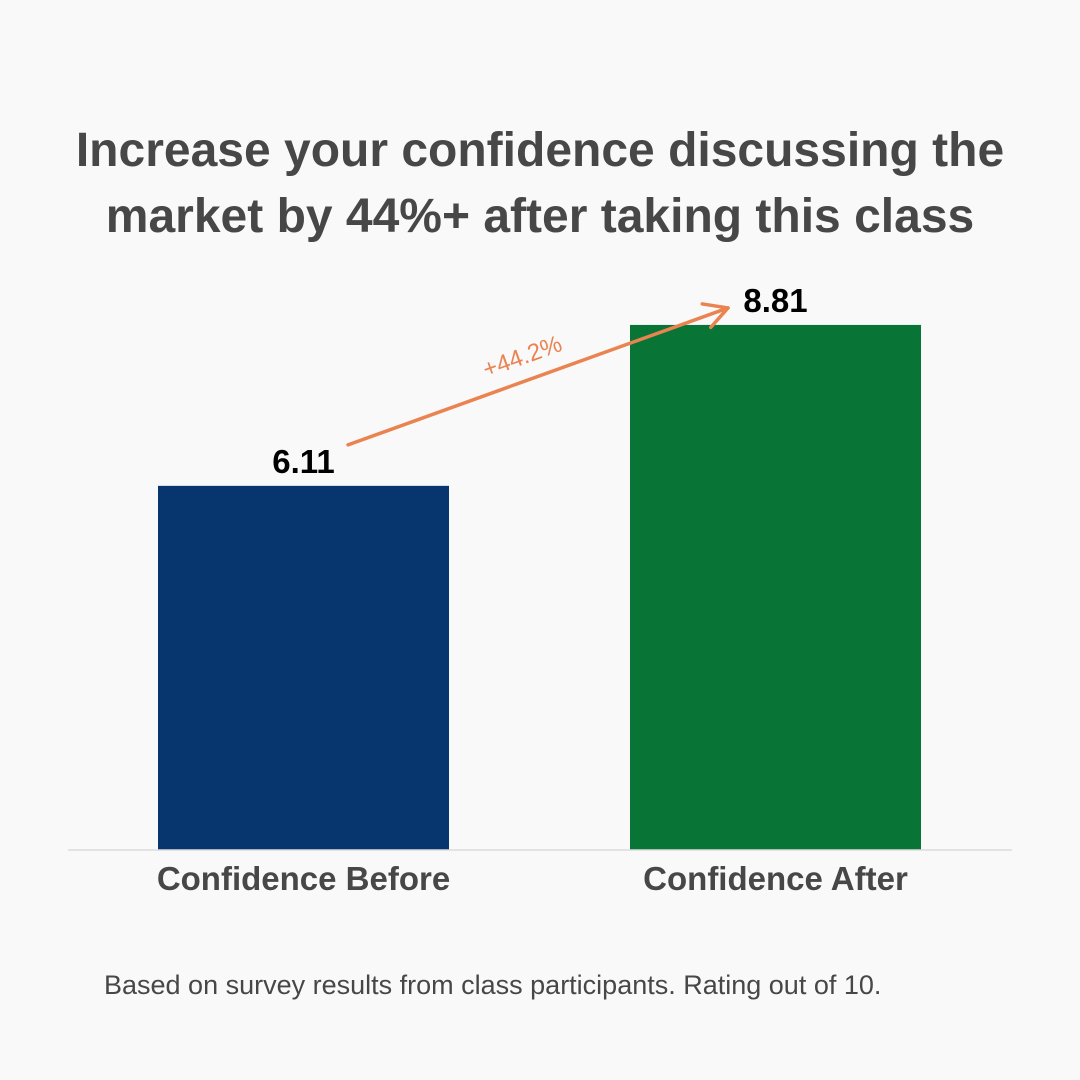 The width and height of the screenshot is (1080, 1080). Describe the element at coordinates (540, 216) in the screenshot. I see `chart-title-line-2: market by 44%+ after taking this class` at that location.